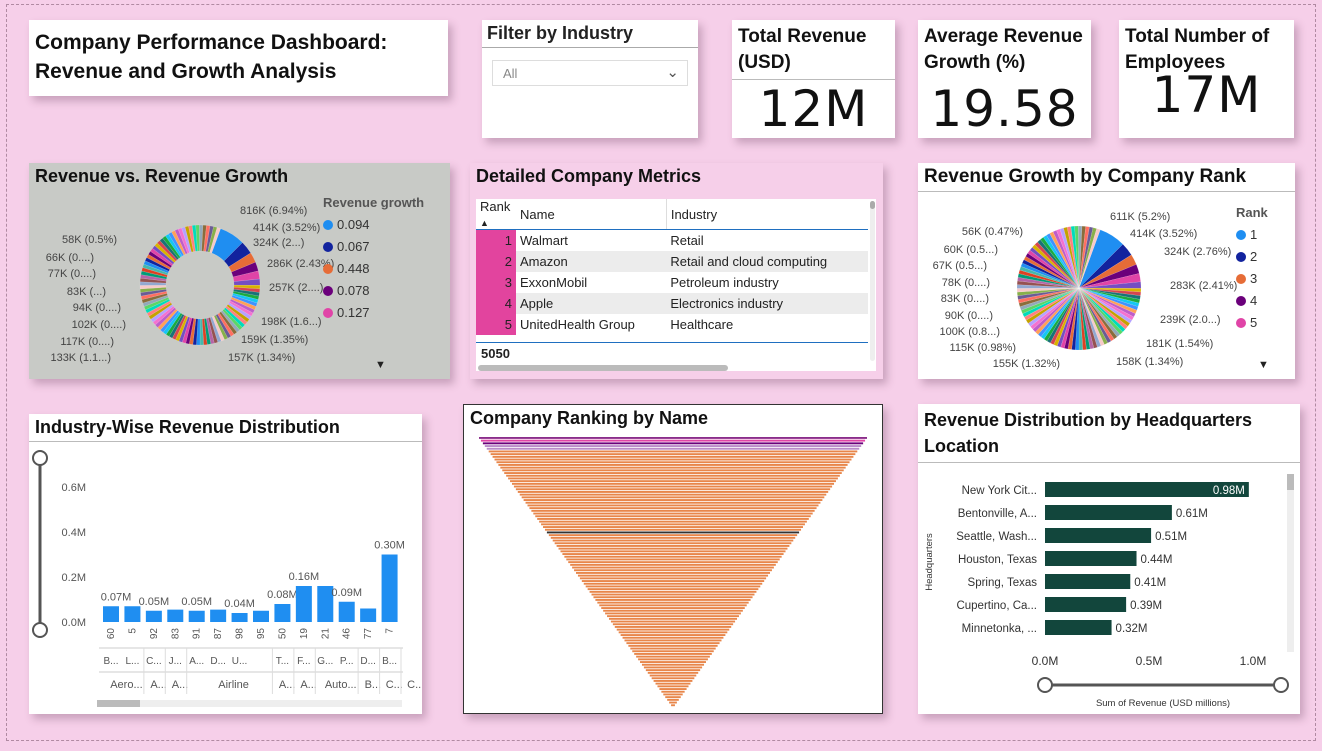 Image resolution: width=1322 pixels, height=751 pixels. What do you see at coordinates (118, 703) in the screenshot?
I see `horizontal-scrollbar-thumb` at bounding box center [118, 703].